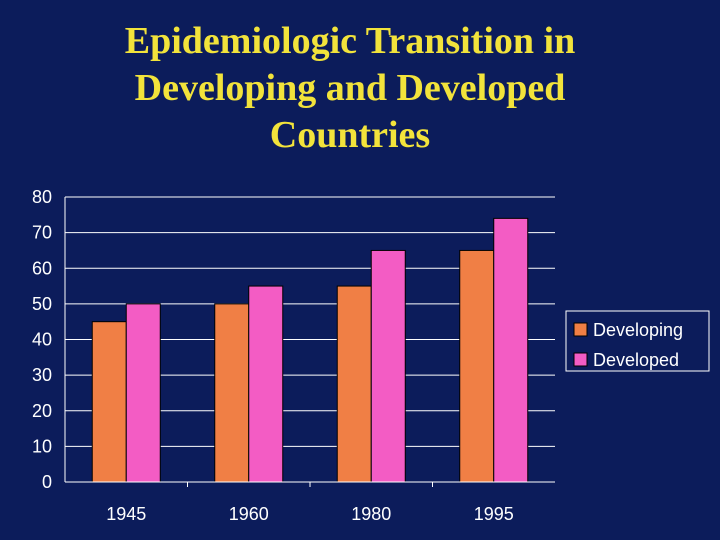 This screenshot has width=720, height=540. Describe the element at coordinates (232, 393) in the screenshot. I see `bar-developing-1960` at that location.